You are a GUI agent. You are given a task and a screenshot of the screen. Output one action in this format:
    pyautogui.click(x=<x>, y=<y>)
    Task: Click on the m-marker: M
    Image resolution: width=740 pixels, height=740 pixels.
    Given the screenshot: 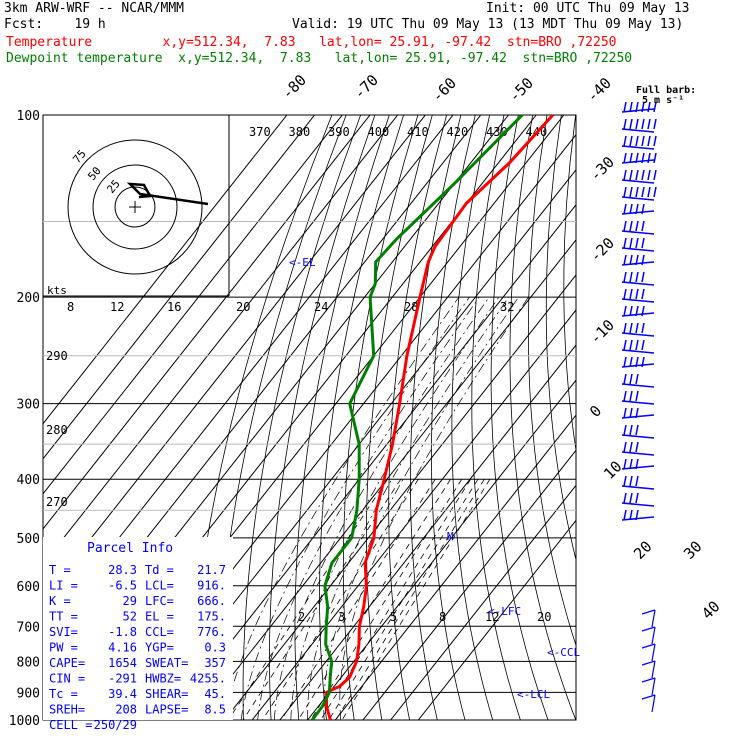 What is the action you would take?
    pyautogui.click(x=450, y=536)
    